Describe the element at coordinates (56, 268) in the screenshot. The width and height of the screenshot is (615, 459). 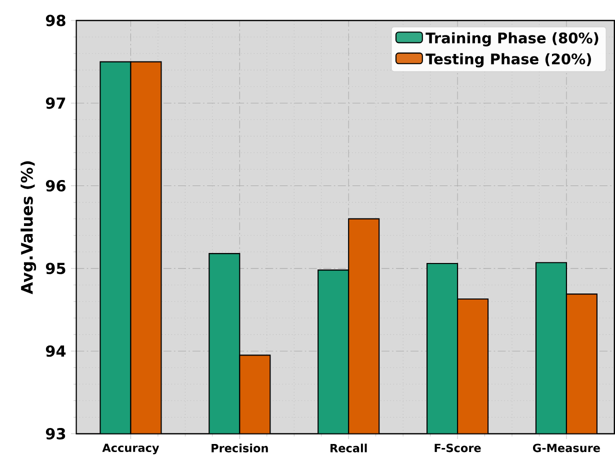
I see `y-tick-label: 95` at that location.